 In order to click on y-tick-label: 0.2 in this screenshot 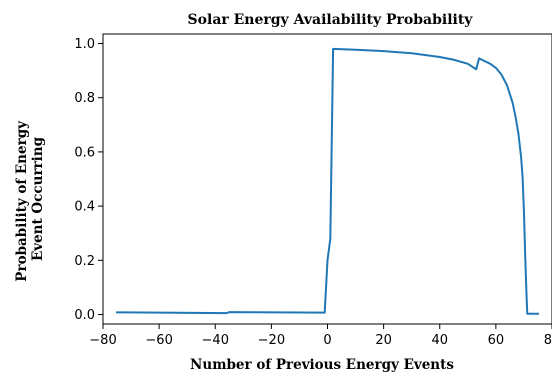, I will do `click(84, 261)`.